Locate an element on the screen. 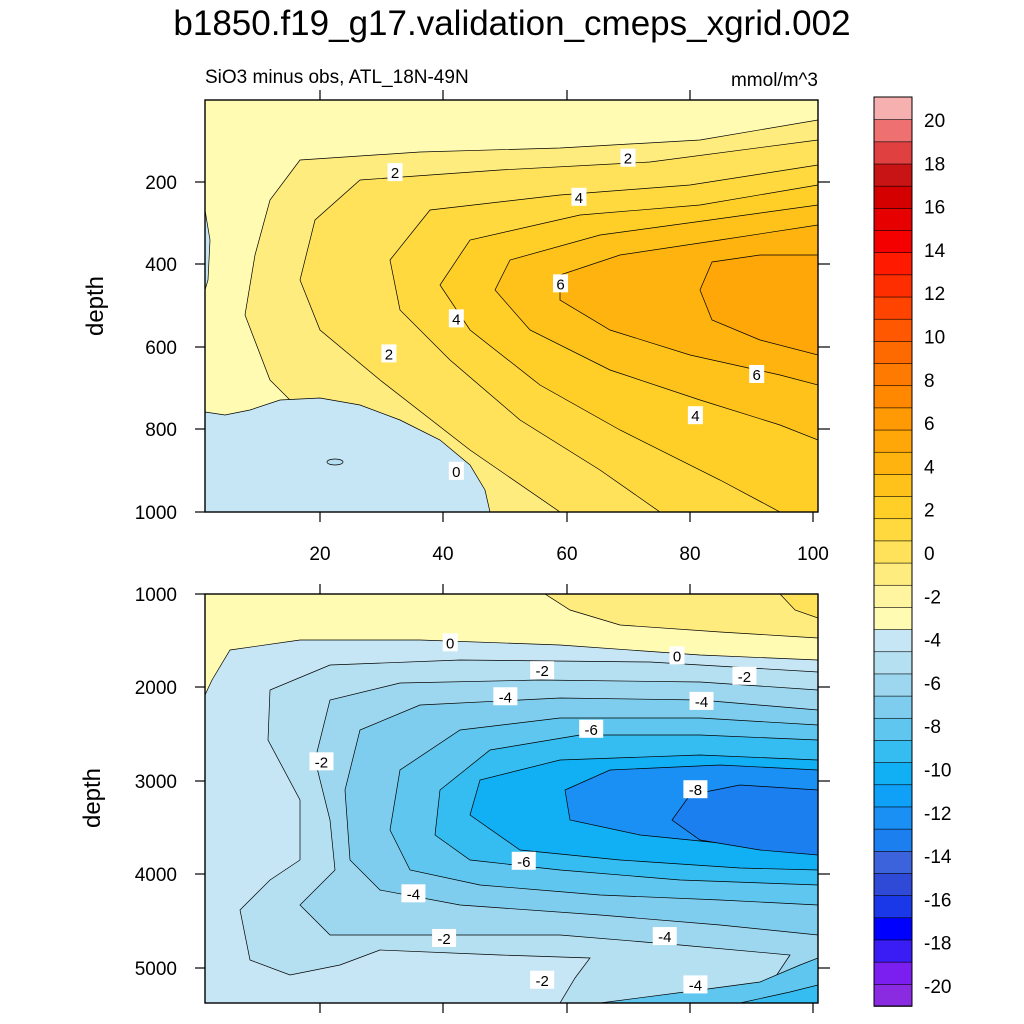  contour-label: -8 is located at coordinates (695, 790).